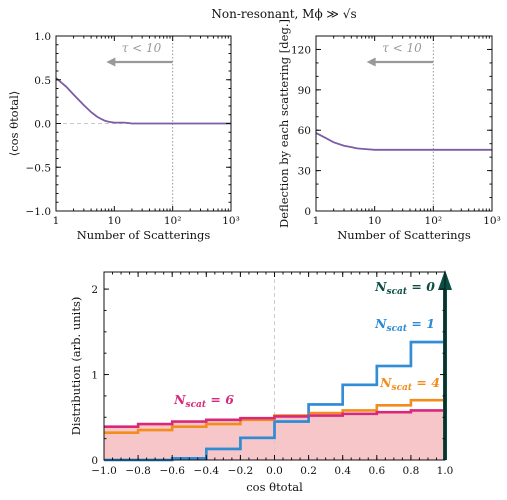 The width and height of the screenshot is (507, 500). Describe the element at coordinates (411, 471) in the screenshot. I see `x-tick-label: 0.8` at that location.